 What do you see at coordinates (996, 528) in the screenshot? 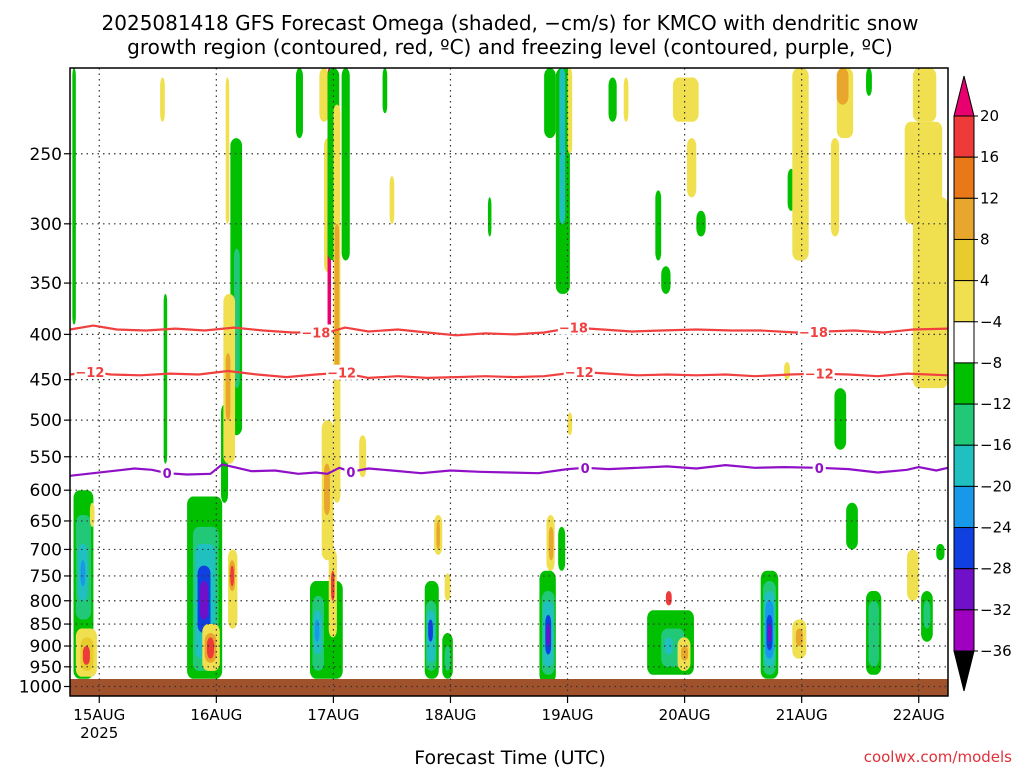
I see `colorbar-tick-label: −24` at bounding box center [996, 528].